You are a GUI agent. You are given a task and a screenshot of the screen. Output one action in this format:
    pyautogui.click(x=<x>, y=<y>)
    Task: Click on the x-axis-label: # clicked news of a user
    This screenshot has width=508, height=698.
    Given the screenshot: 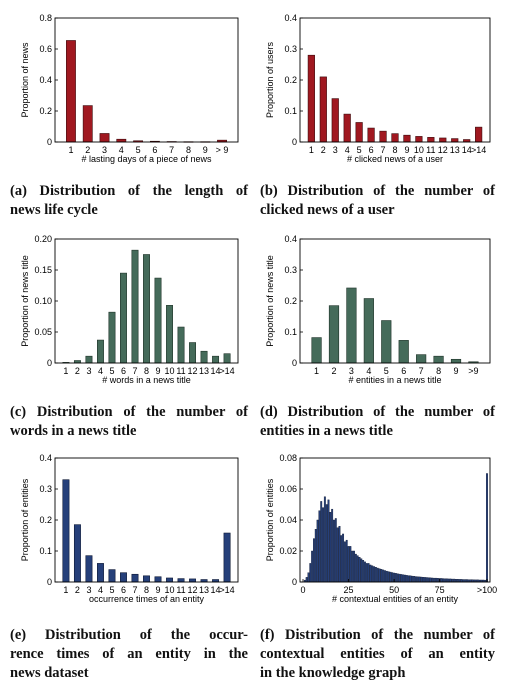 What is the action you would take?
    pyautogui.click(x=395, y=159)
    